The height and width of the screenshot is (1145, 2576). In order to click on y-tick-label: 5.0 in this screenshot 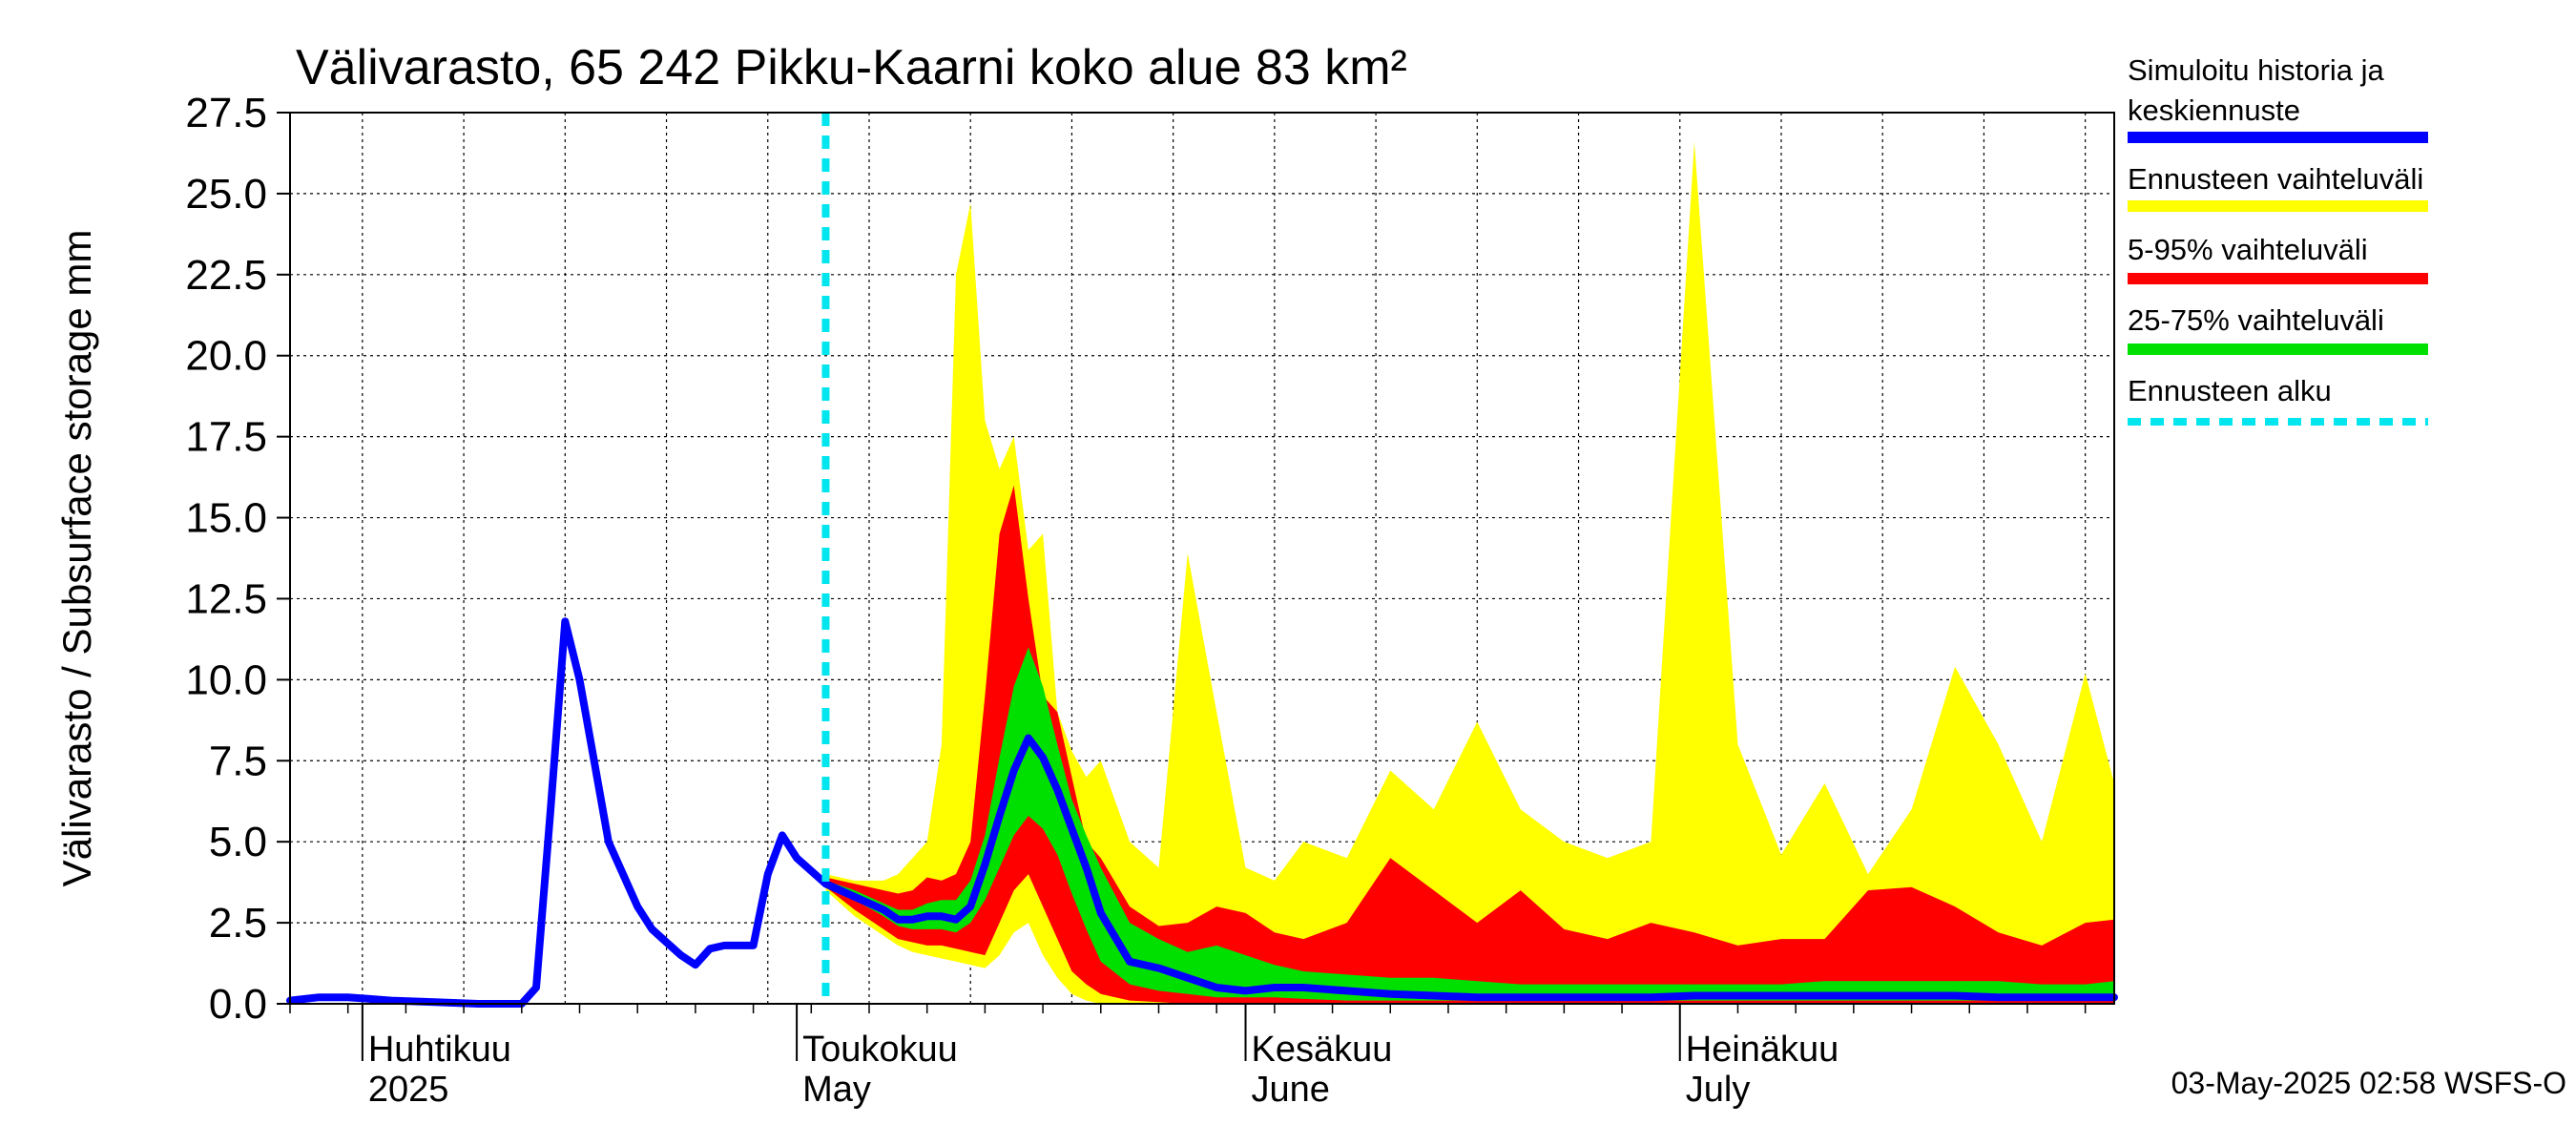, I will do `click(238, 842)`.